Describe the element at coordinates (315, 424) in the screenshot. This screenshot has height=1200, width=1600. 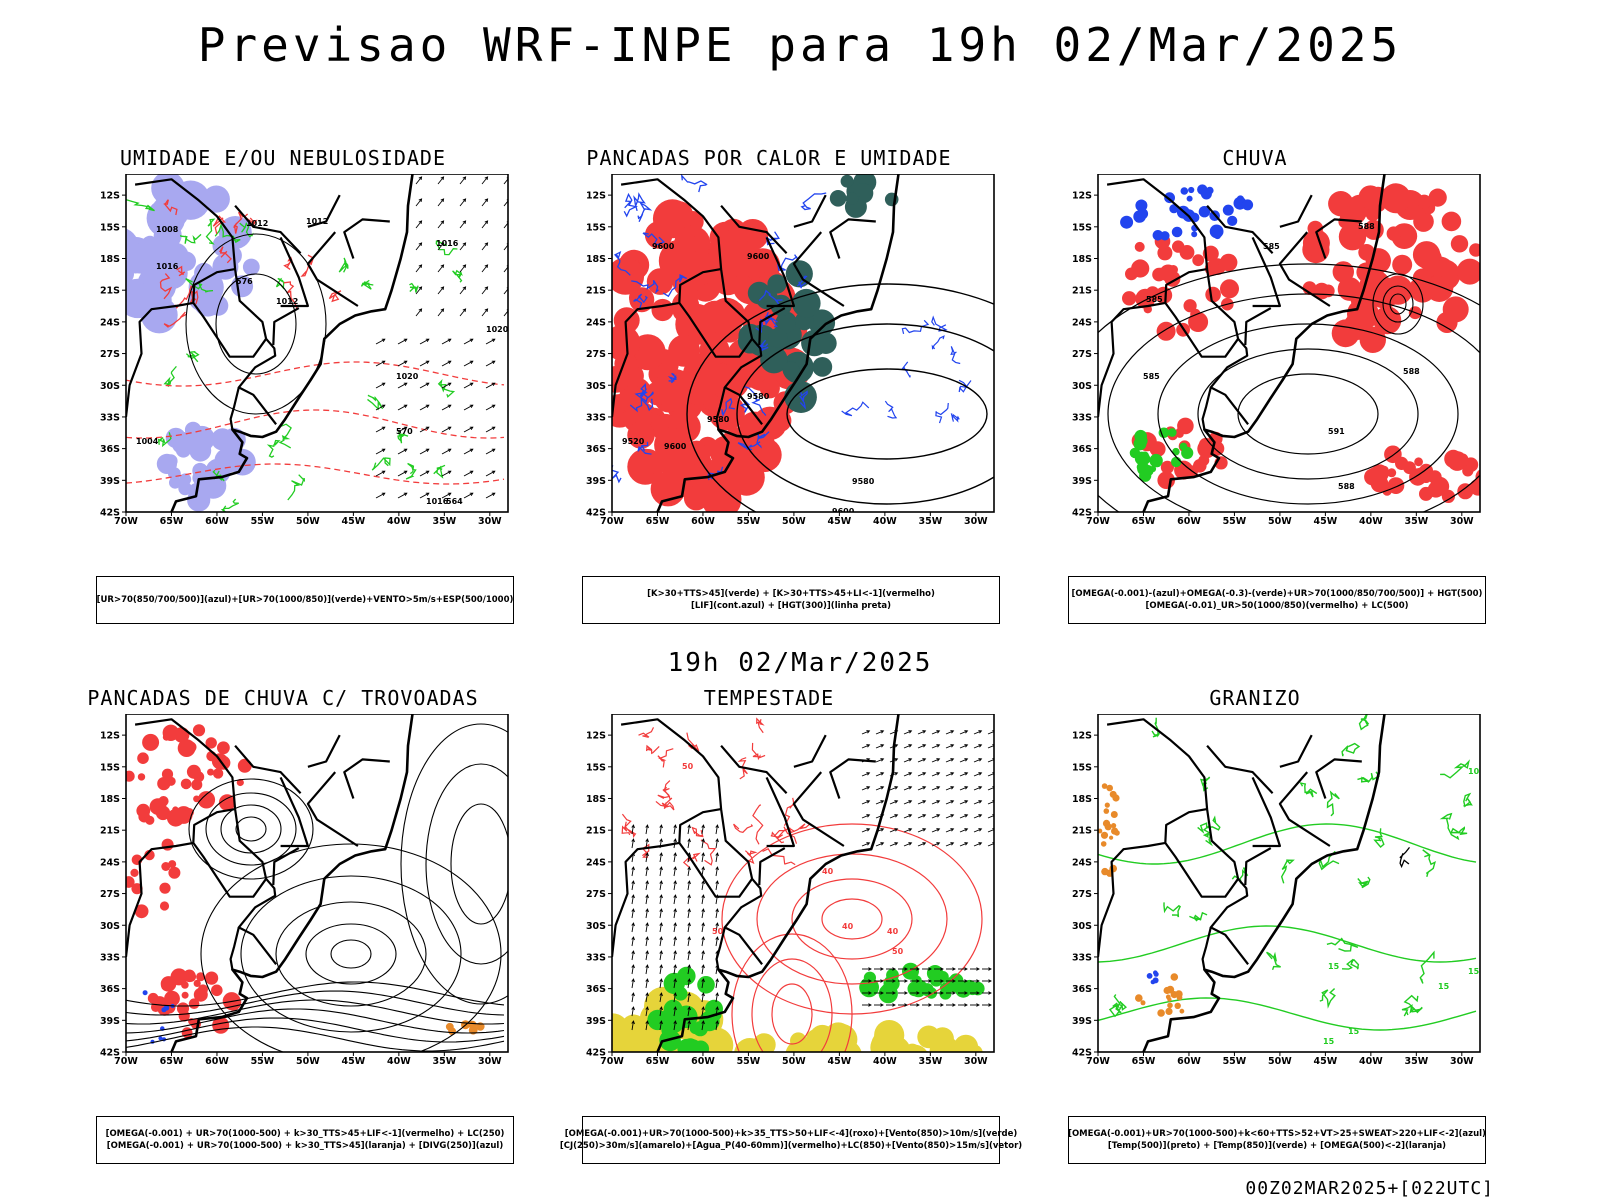
I see `thickness-line` at that location.